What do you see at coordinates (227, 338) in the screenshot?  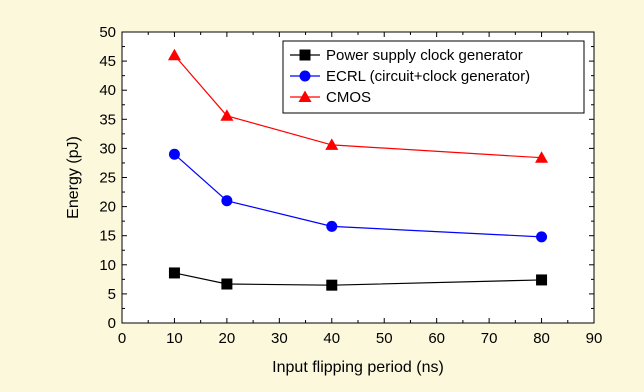 I see `x-tick-label: 20` at bounding box center [227, 338].